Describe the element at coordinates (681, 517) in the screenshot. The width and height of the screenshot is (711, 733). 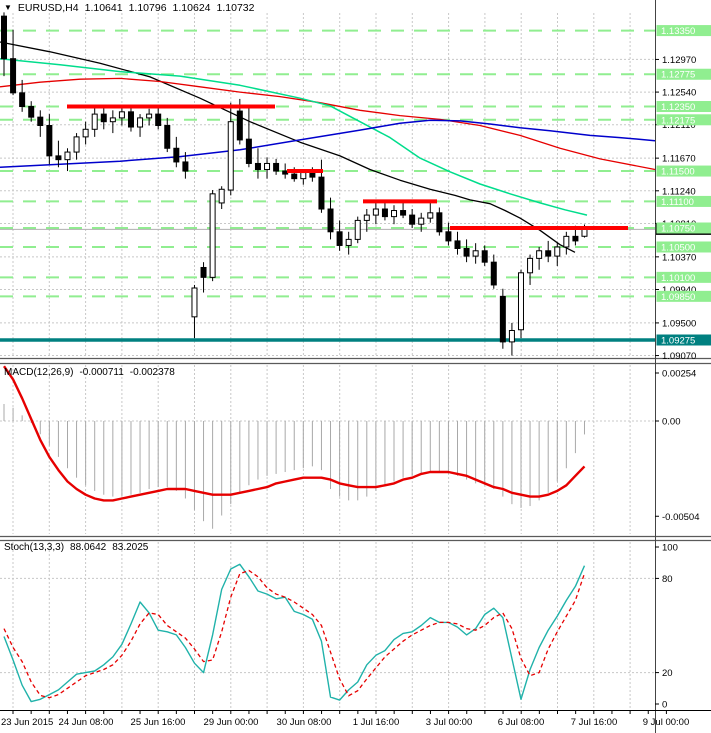
I see `macd-axis-label: -0.00504` at that location.